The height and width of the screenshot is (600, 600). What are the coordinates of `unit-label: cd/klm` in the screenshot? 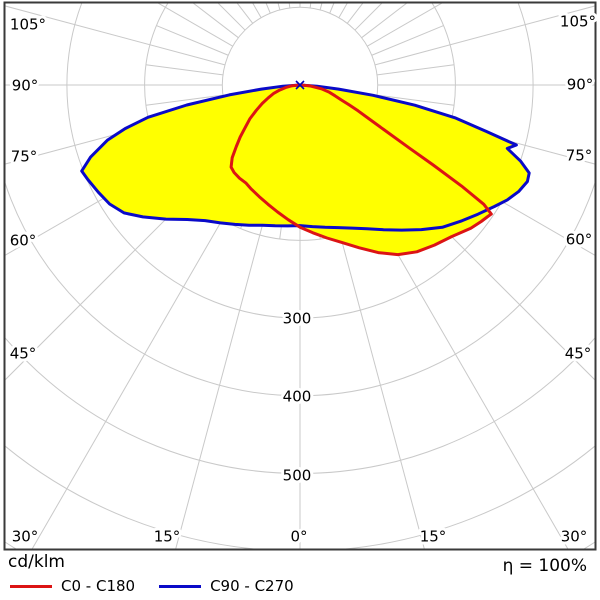 It's located at (36, 562).